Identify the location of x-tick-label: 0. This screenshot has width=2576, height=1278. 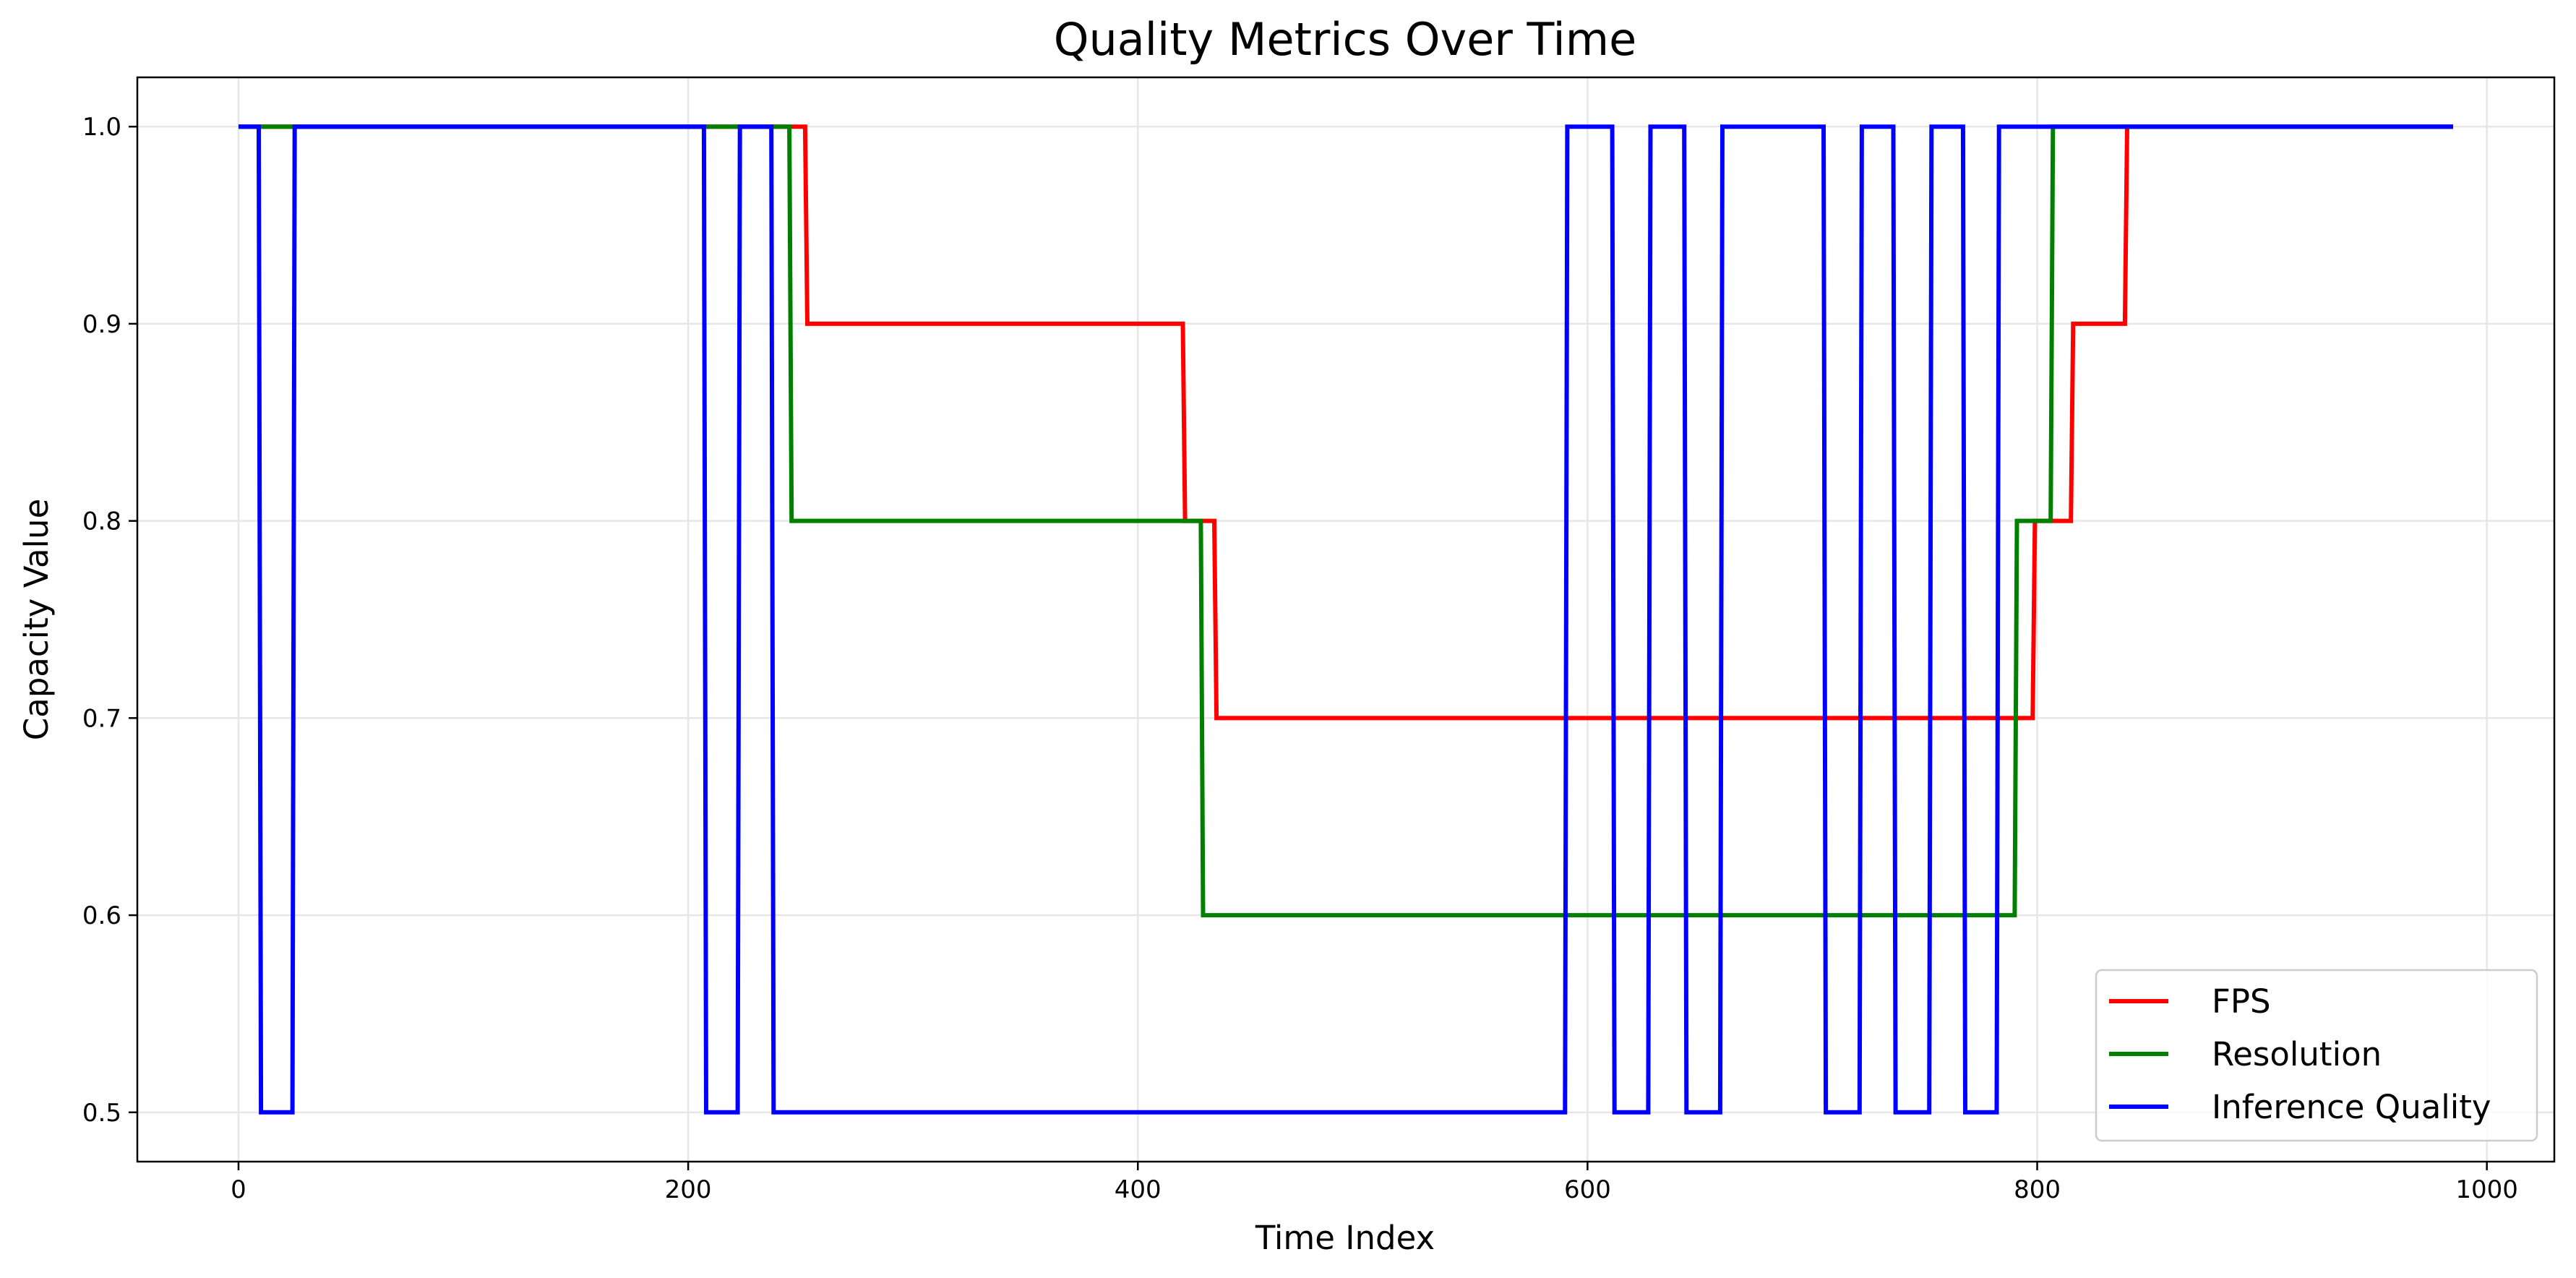
(239, 1189).